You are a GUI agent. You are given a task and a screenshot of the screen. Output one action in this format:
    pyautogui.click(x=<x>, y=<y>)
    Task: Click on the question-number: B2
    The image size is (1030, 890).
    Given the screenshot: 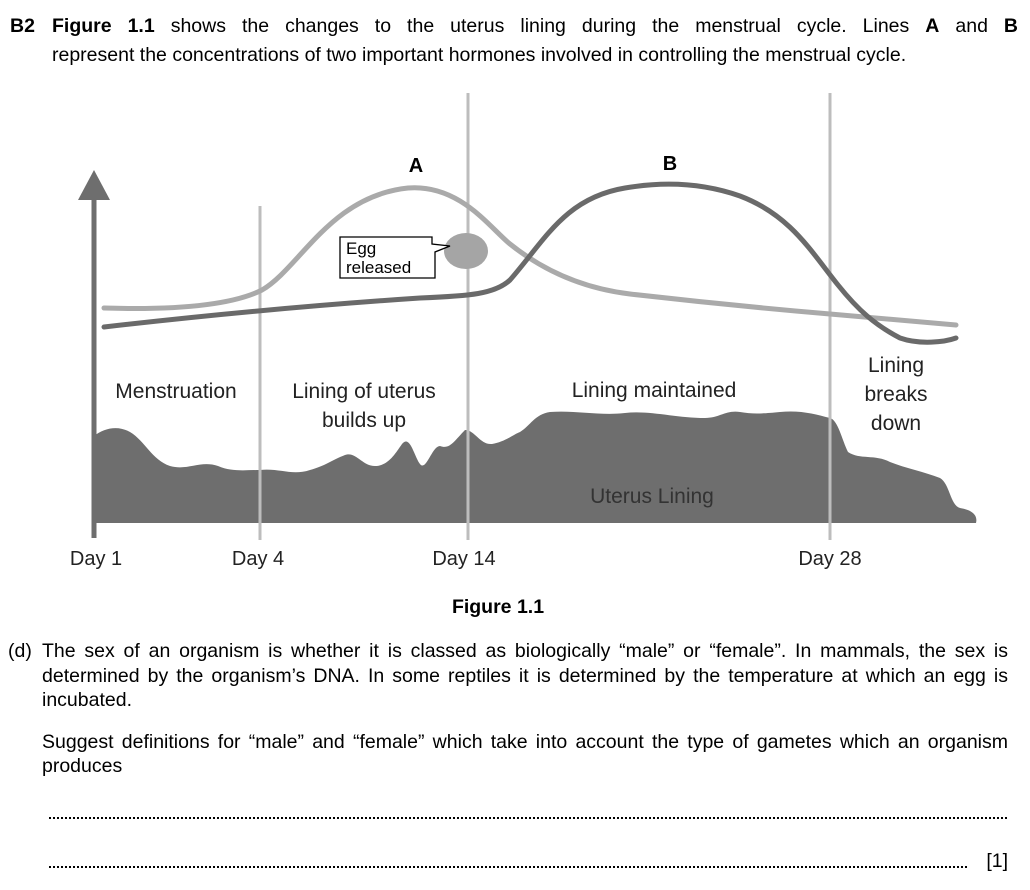 What is the action you would take?
    pyautogui.click(x=22, y=26)
    